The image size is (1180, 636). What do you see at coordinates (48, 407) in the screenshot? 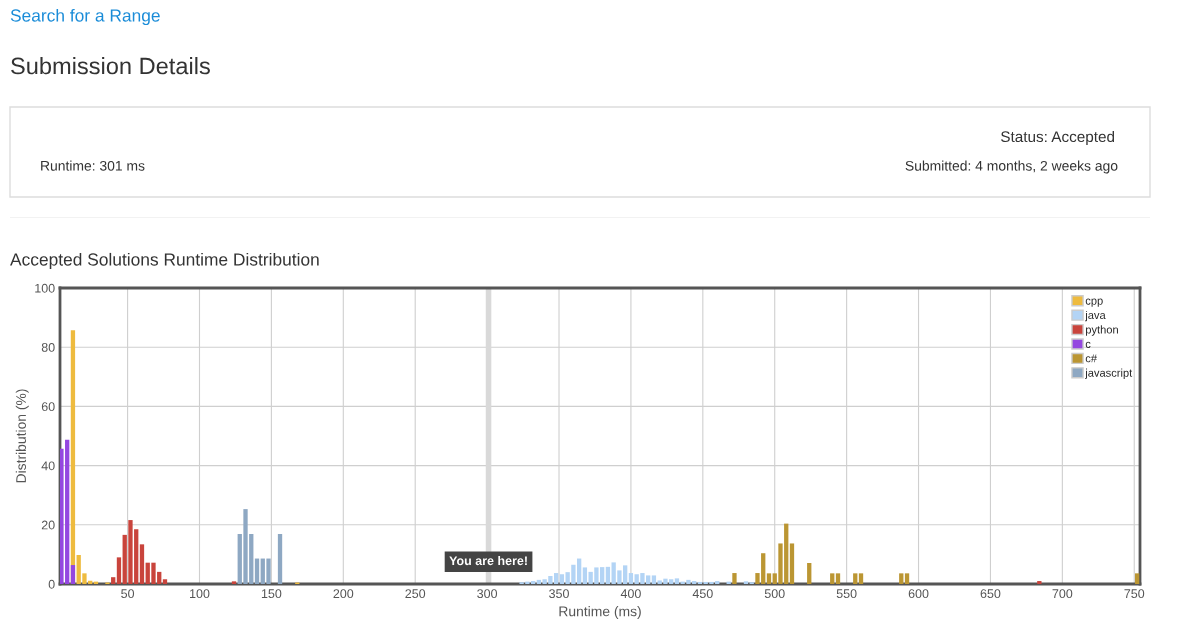
I see `y-tick-label: 60` at bounding box center [48, 407].